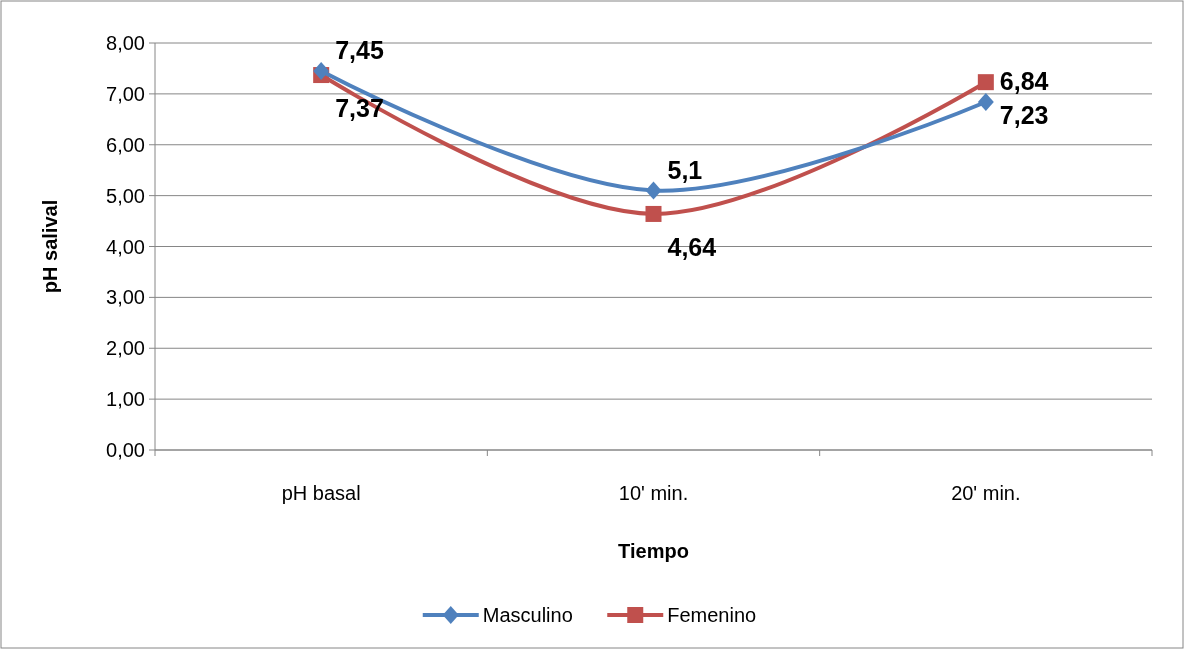 The height and width of the screenshot is (649, 1184). I want to click on data-label: 7,23, so click(1024, 115).